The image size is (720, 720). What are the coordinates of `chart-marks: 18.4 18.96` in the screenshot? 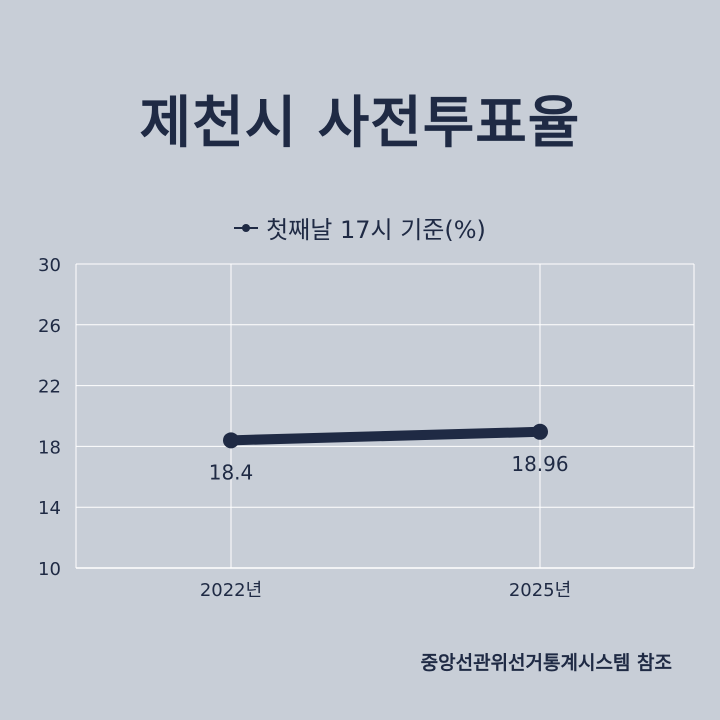 It's located at (389, 453).